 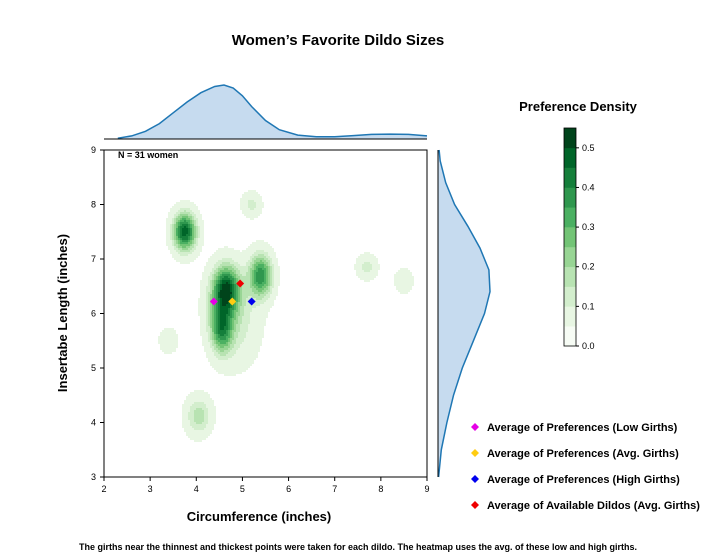 What do you see at coordinates (93, 205) in the screenshot?
I see `y-tick-label: 8` at bounding box center [93, 205].